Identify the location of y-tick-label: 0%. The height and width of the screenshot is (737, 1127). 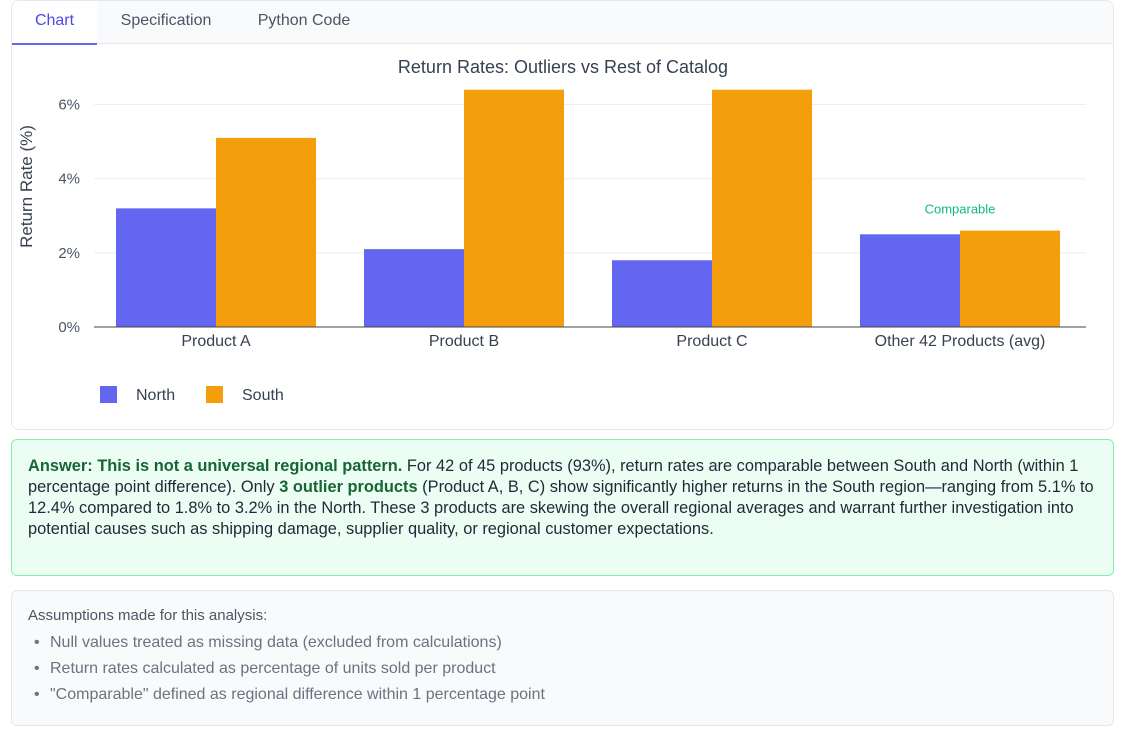
(69, 327).